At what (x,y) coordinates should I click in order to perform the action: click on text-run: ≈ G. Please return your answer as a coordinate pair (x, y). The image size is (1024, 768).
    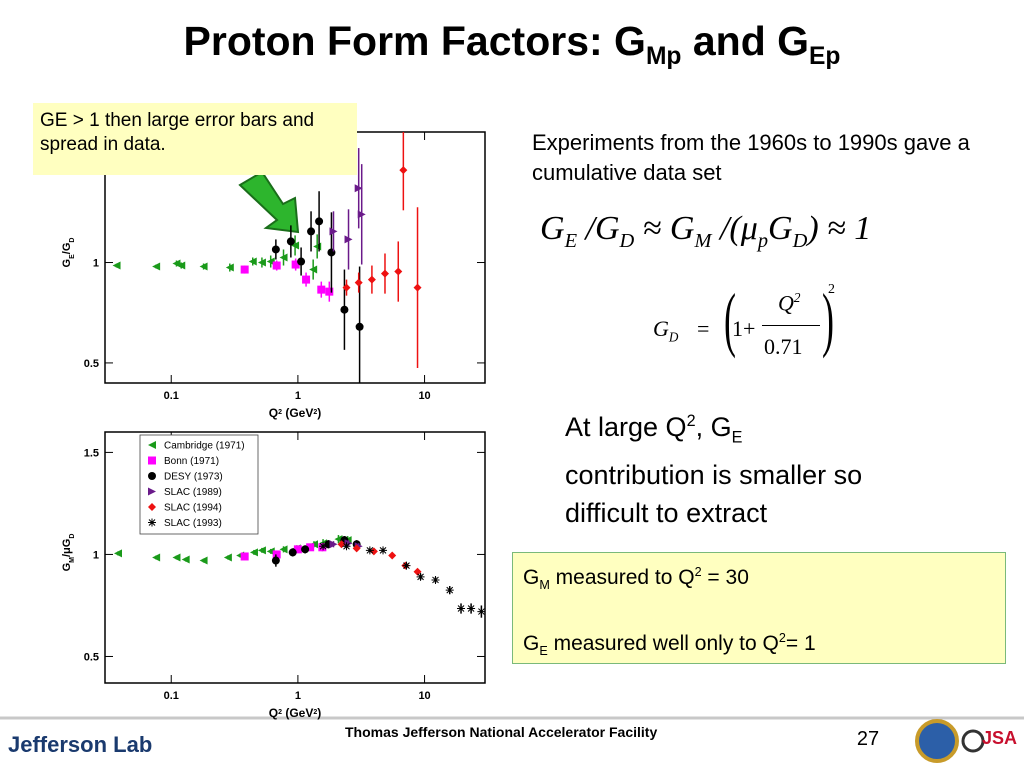
    Looking at the image, I should click on (664, 228).